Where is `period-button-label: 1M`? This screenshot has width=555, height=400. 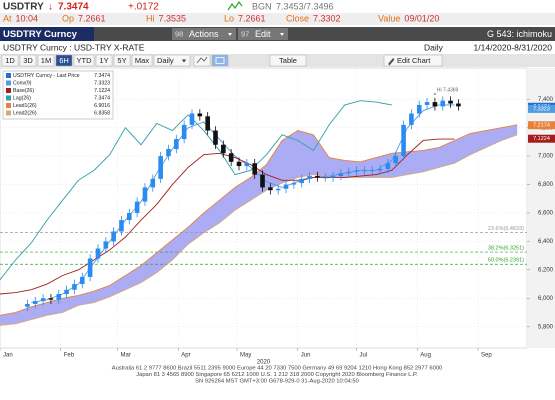
period-button-label: 1M is located at coordinates (46, 60).